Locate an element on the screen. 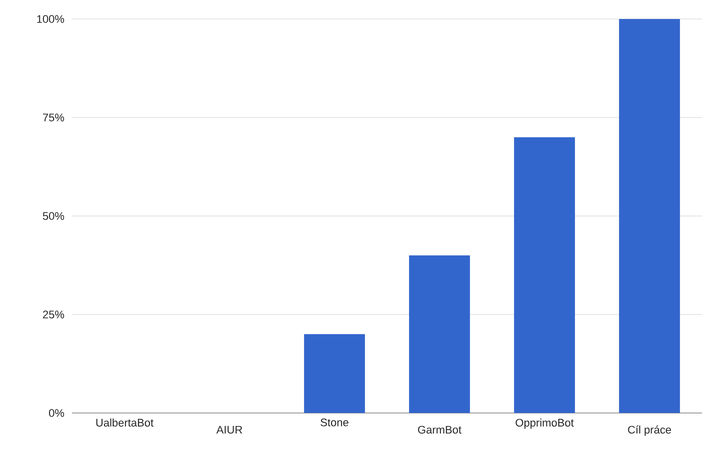  y-tick-label: 25% is located at coordinates (53, 314).